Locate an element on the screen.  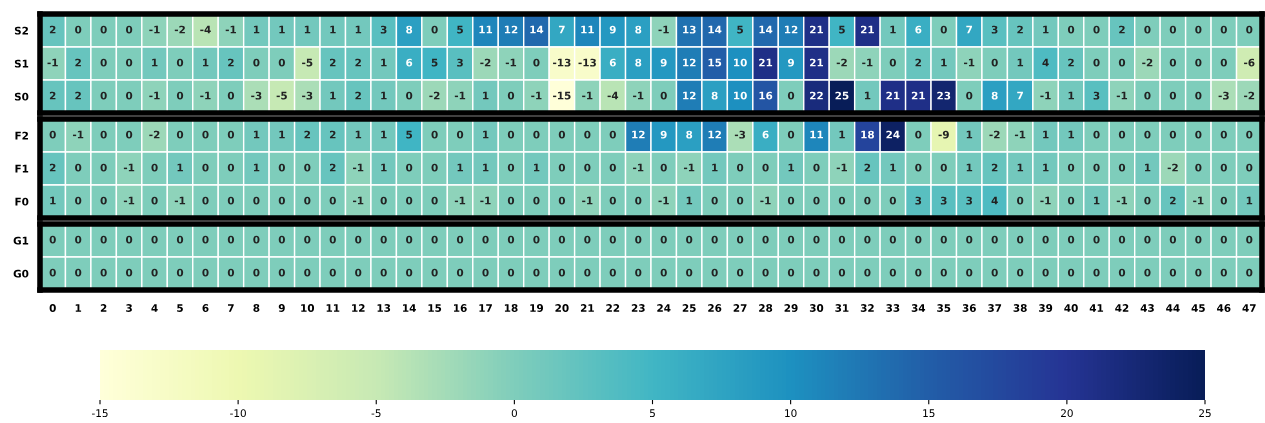
x-tick-label: 10 is located at coordinates (308, 308).